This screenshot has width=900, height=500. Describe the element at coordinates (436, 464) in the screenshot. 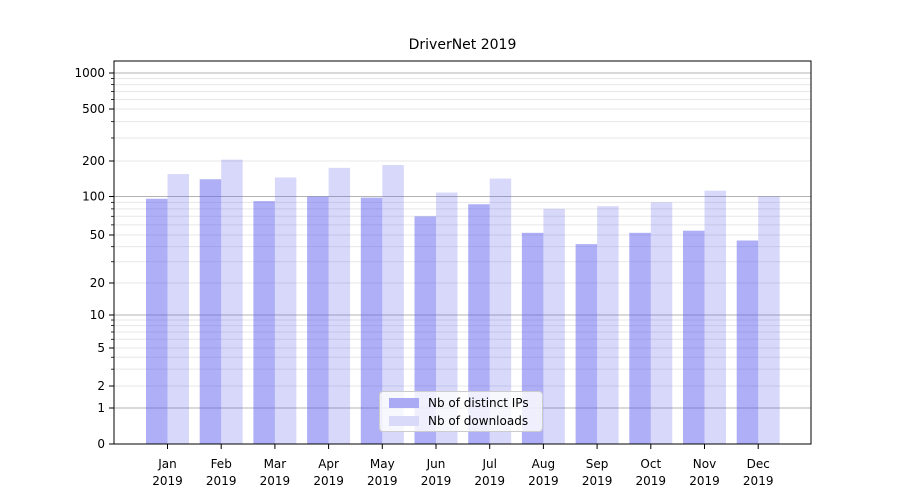

I see `x-axis-label-month: Jun` at that location.